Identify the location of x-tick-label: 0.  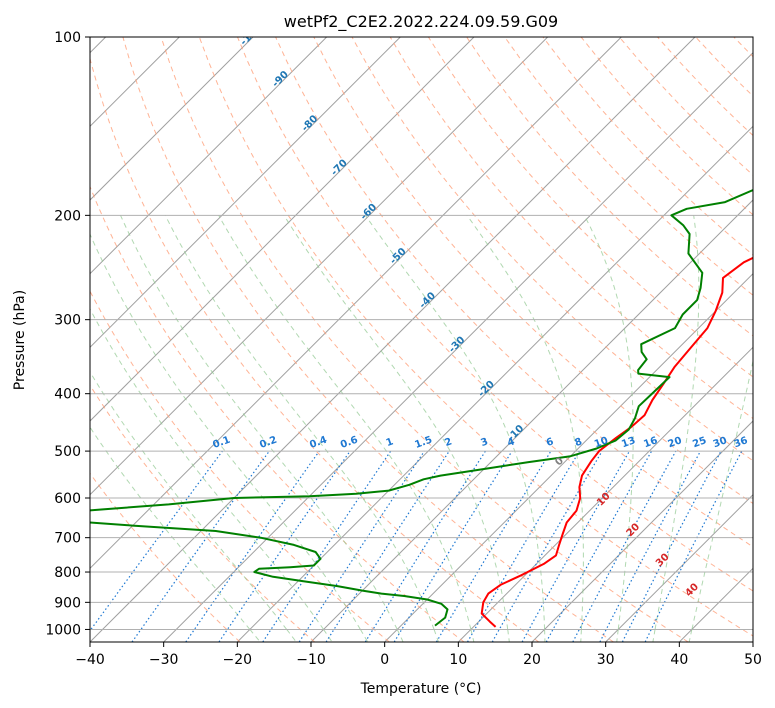
(384, 660).